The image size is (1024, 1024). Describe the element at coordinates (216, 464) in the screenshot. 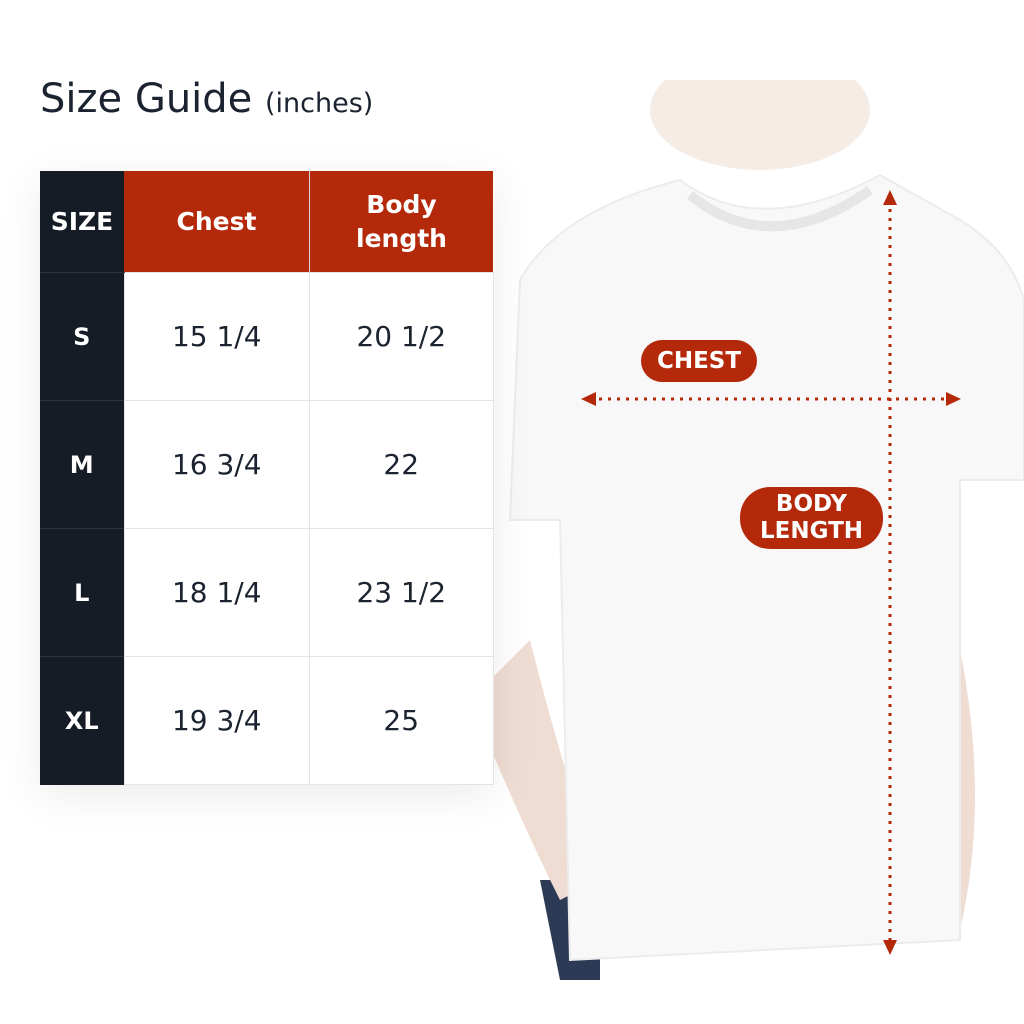

I see `chest-cell: 16 3/4` at that location.